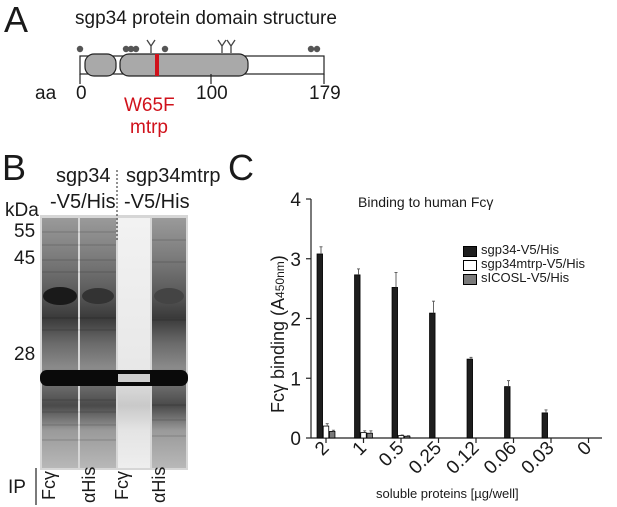  I want to click on x-tick-label: 1, so click(360, 449).